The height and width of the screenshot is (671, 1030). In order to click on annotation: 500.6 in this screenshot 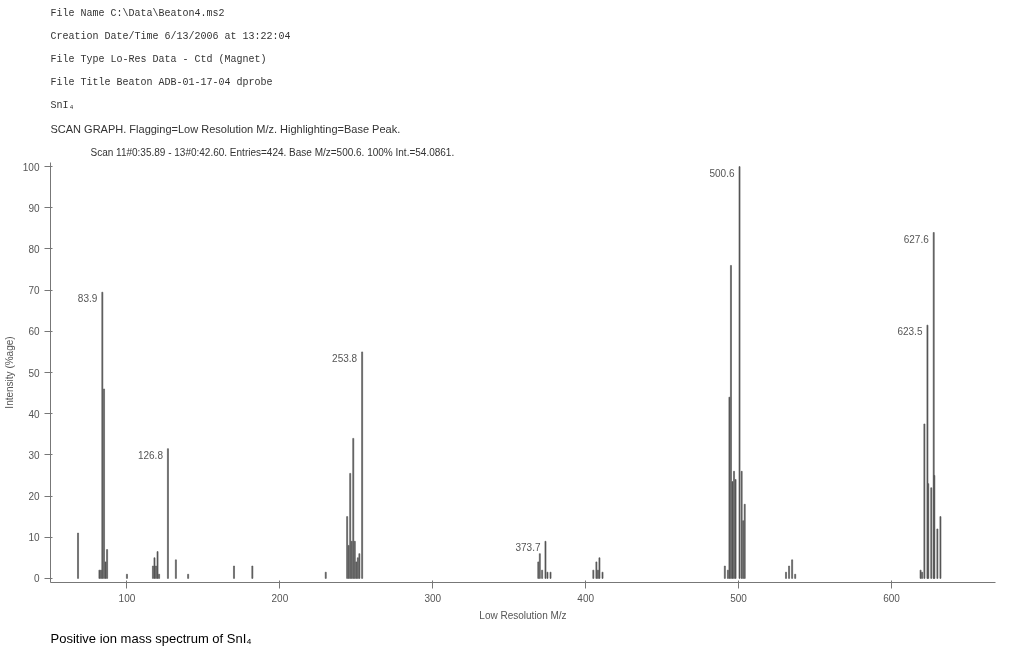, I will do `click(722, 173)`.